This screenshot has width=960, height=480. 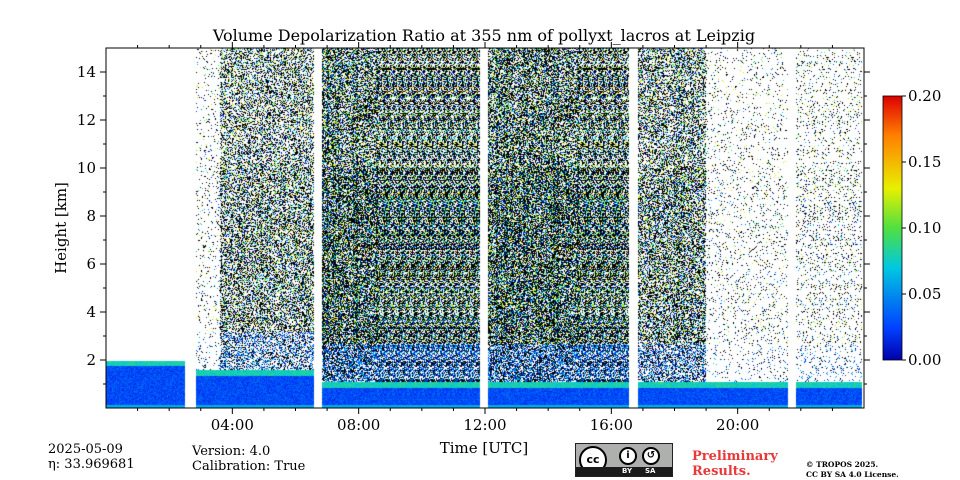 I want to click on y-tick-label: 4, so click(x=91, y=312).